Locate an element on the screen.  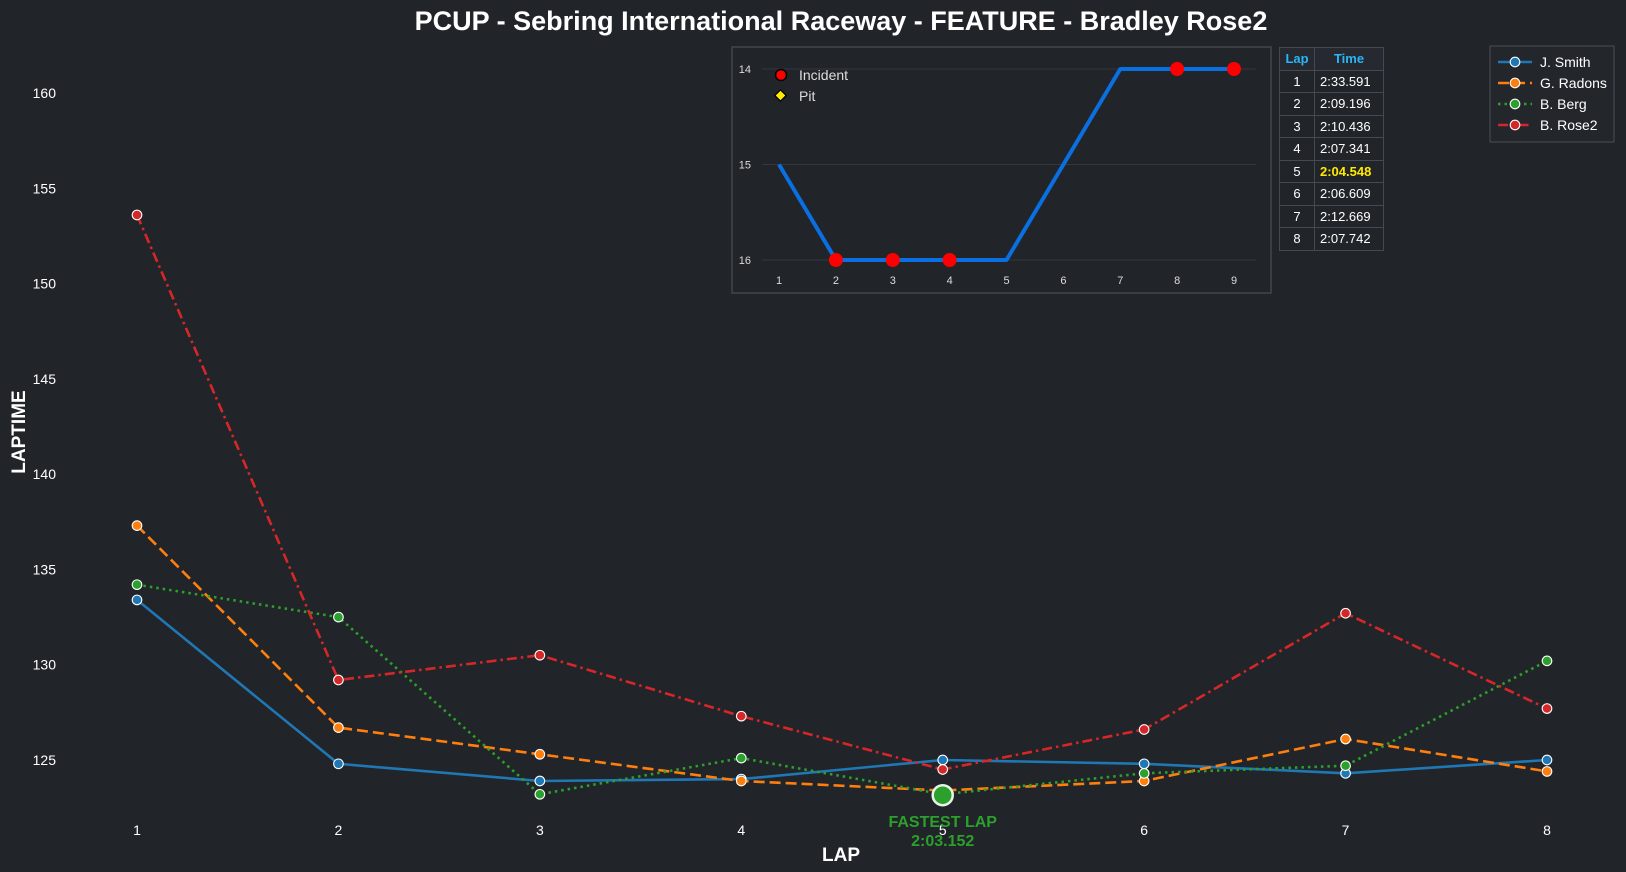
lap-number-cell: 3 is located at coordinates (1297, 126).